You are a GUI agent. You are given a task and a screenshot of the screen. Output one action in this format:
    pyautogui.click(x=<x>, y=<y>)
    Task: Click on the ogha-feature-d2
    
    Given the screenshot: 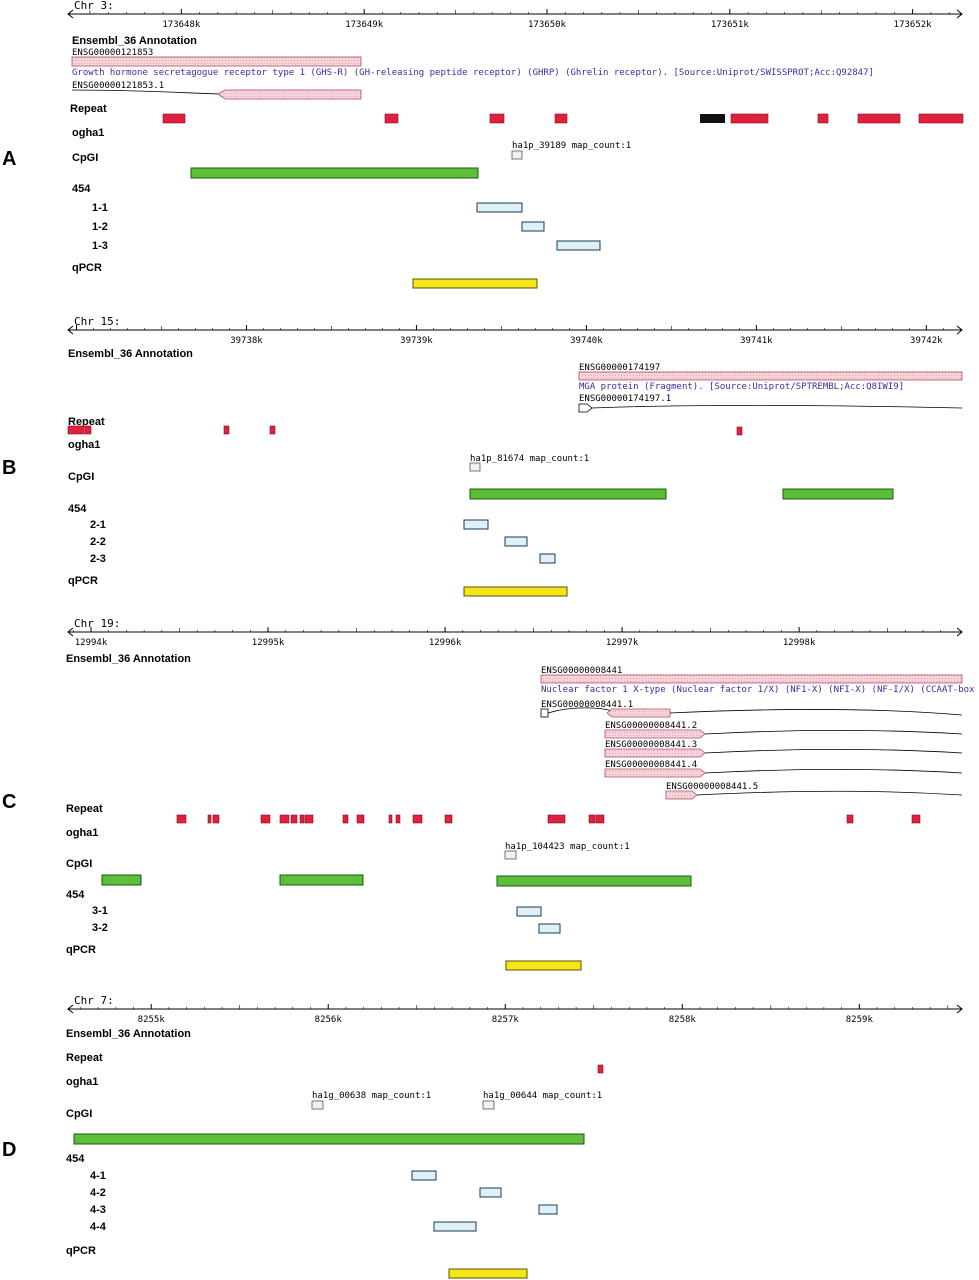 What is the action you would take?
    pyautogui.click(x=488, y=1105)
    